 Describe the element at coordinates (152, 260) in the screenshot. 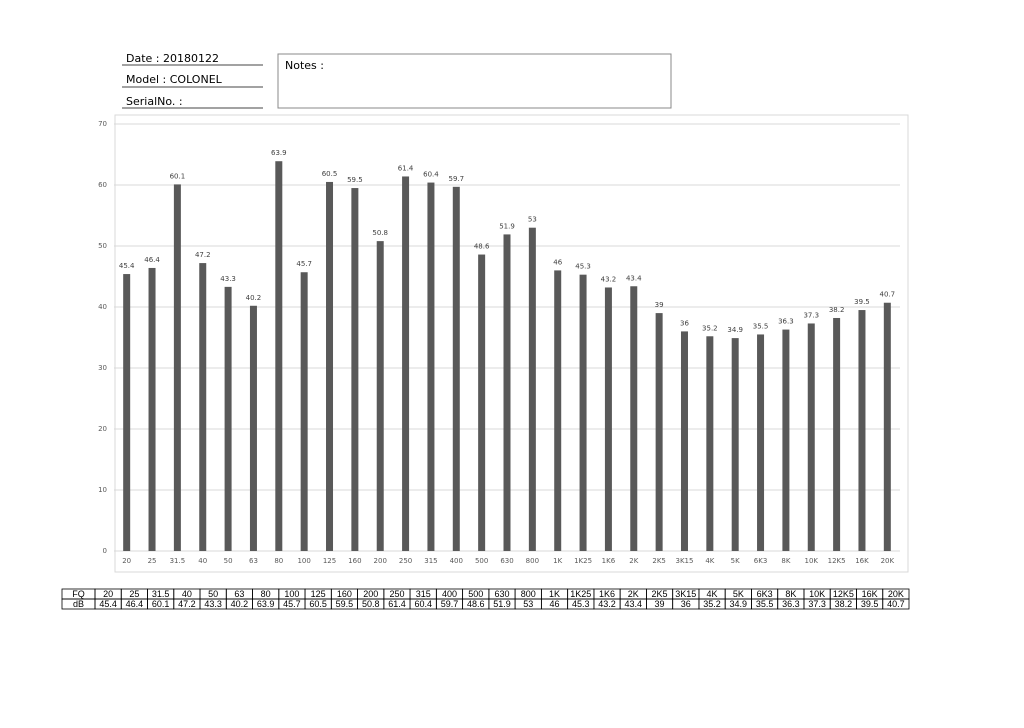

I see `value-label: 46.4` at that location.